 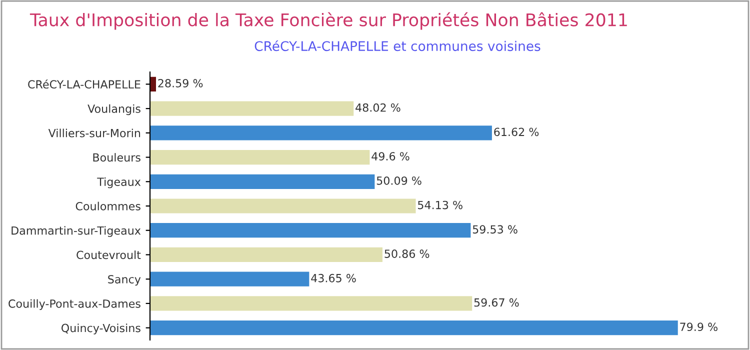 I want to click on y-tick-label: Sancy, so click(x=124, y=280).